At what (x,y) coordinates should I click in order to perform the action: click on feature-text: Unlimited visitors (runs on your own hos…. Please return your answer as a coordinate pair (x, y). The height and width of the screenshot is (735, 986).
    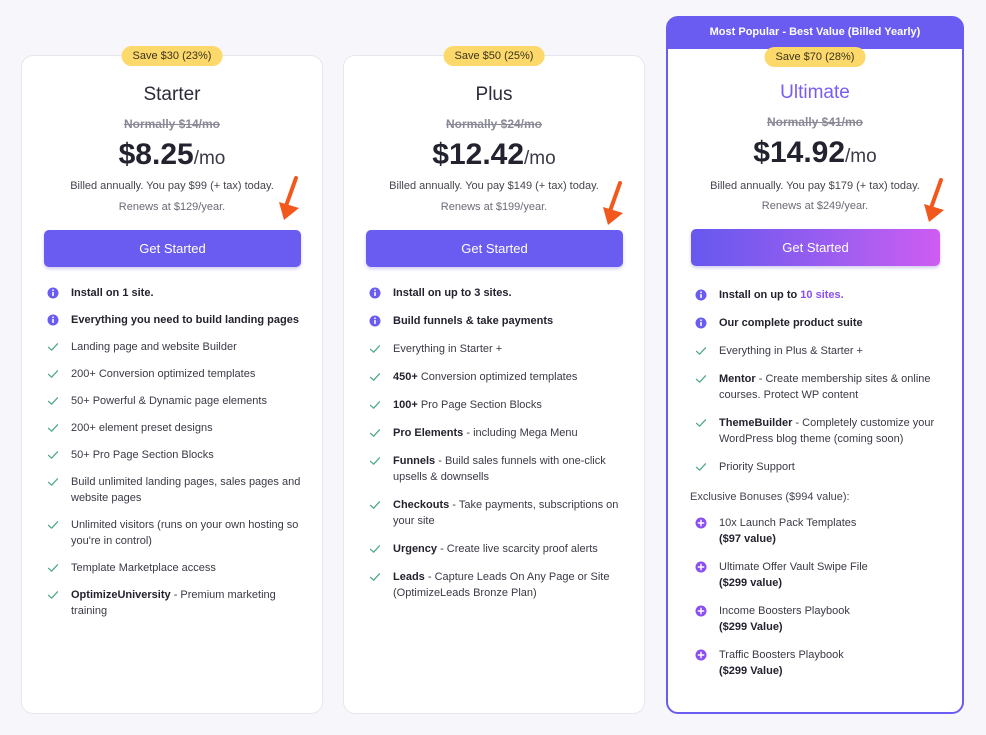
    Looking at the image, I should click on (185, 533).